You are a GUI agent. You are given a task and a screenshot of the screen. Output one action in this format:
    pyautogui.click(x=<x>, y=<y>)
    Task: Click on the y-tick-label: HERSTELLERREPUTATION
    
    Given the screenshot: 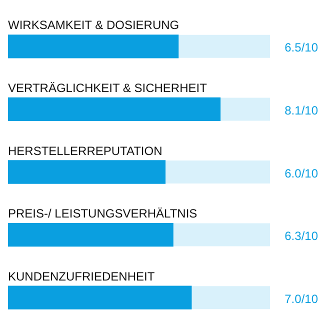 What is the action you would take?
    pyautogui.click(x=85, y=151)
    